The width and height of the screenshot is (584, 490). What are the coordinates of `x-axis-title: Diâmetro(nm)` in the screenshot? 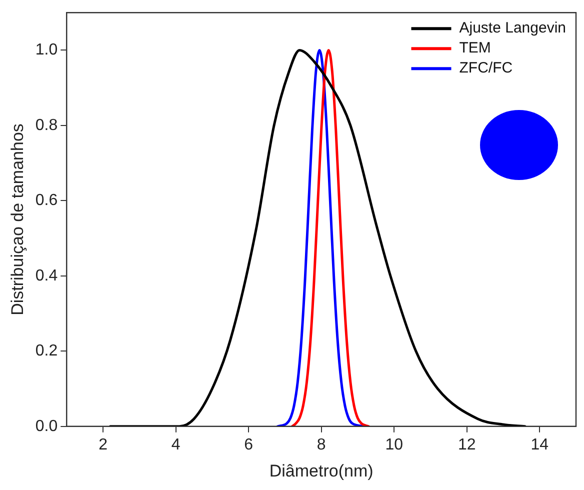 It's located at (321, 470).